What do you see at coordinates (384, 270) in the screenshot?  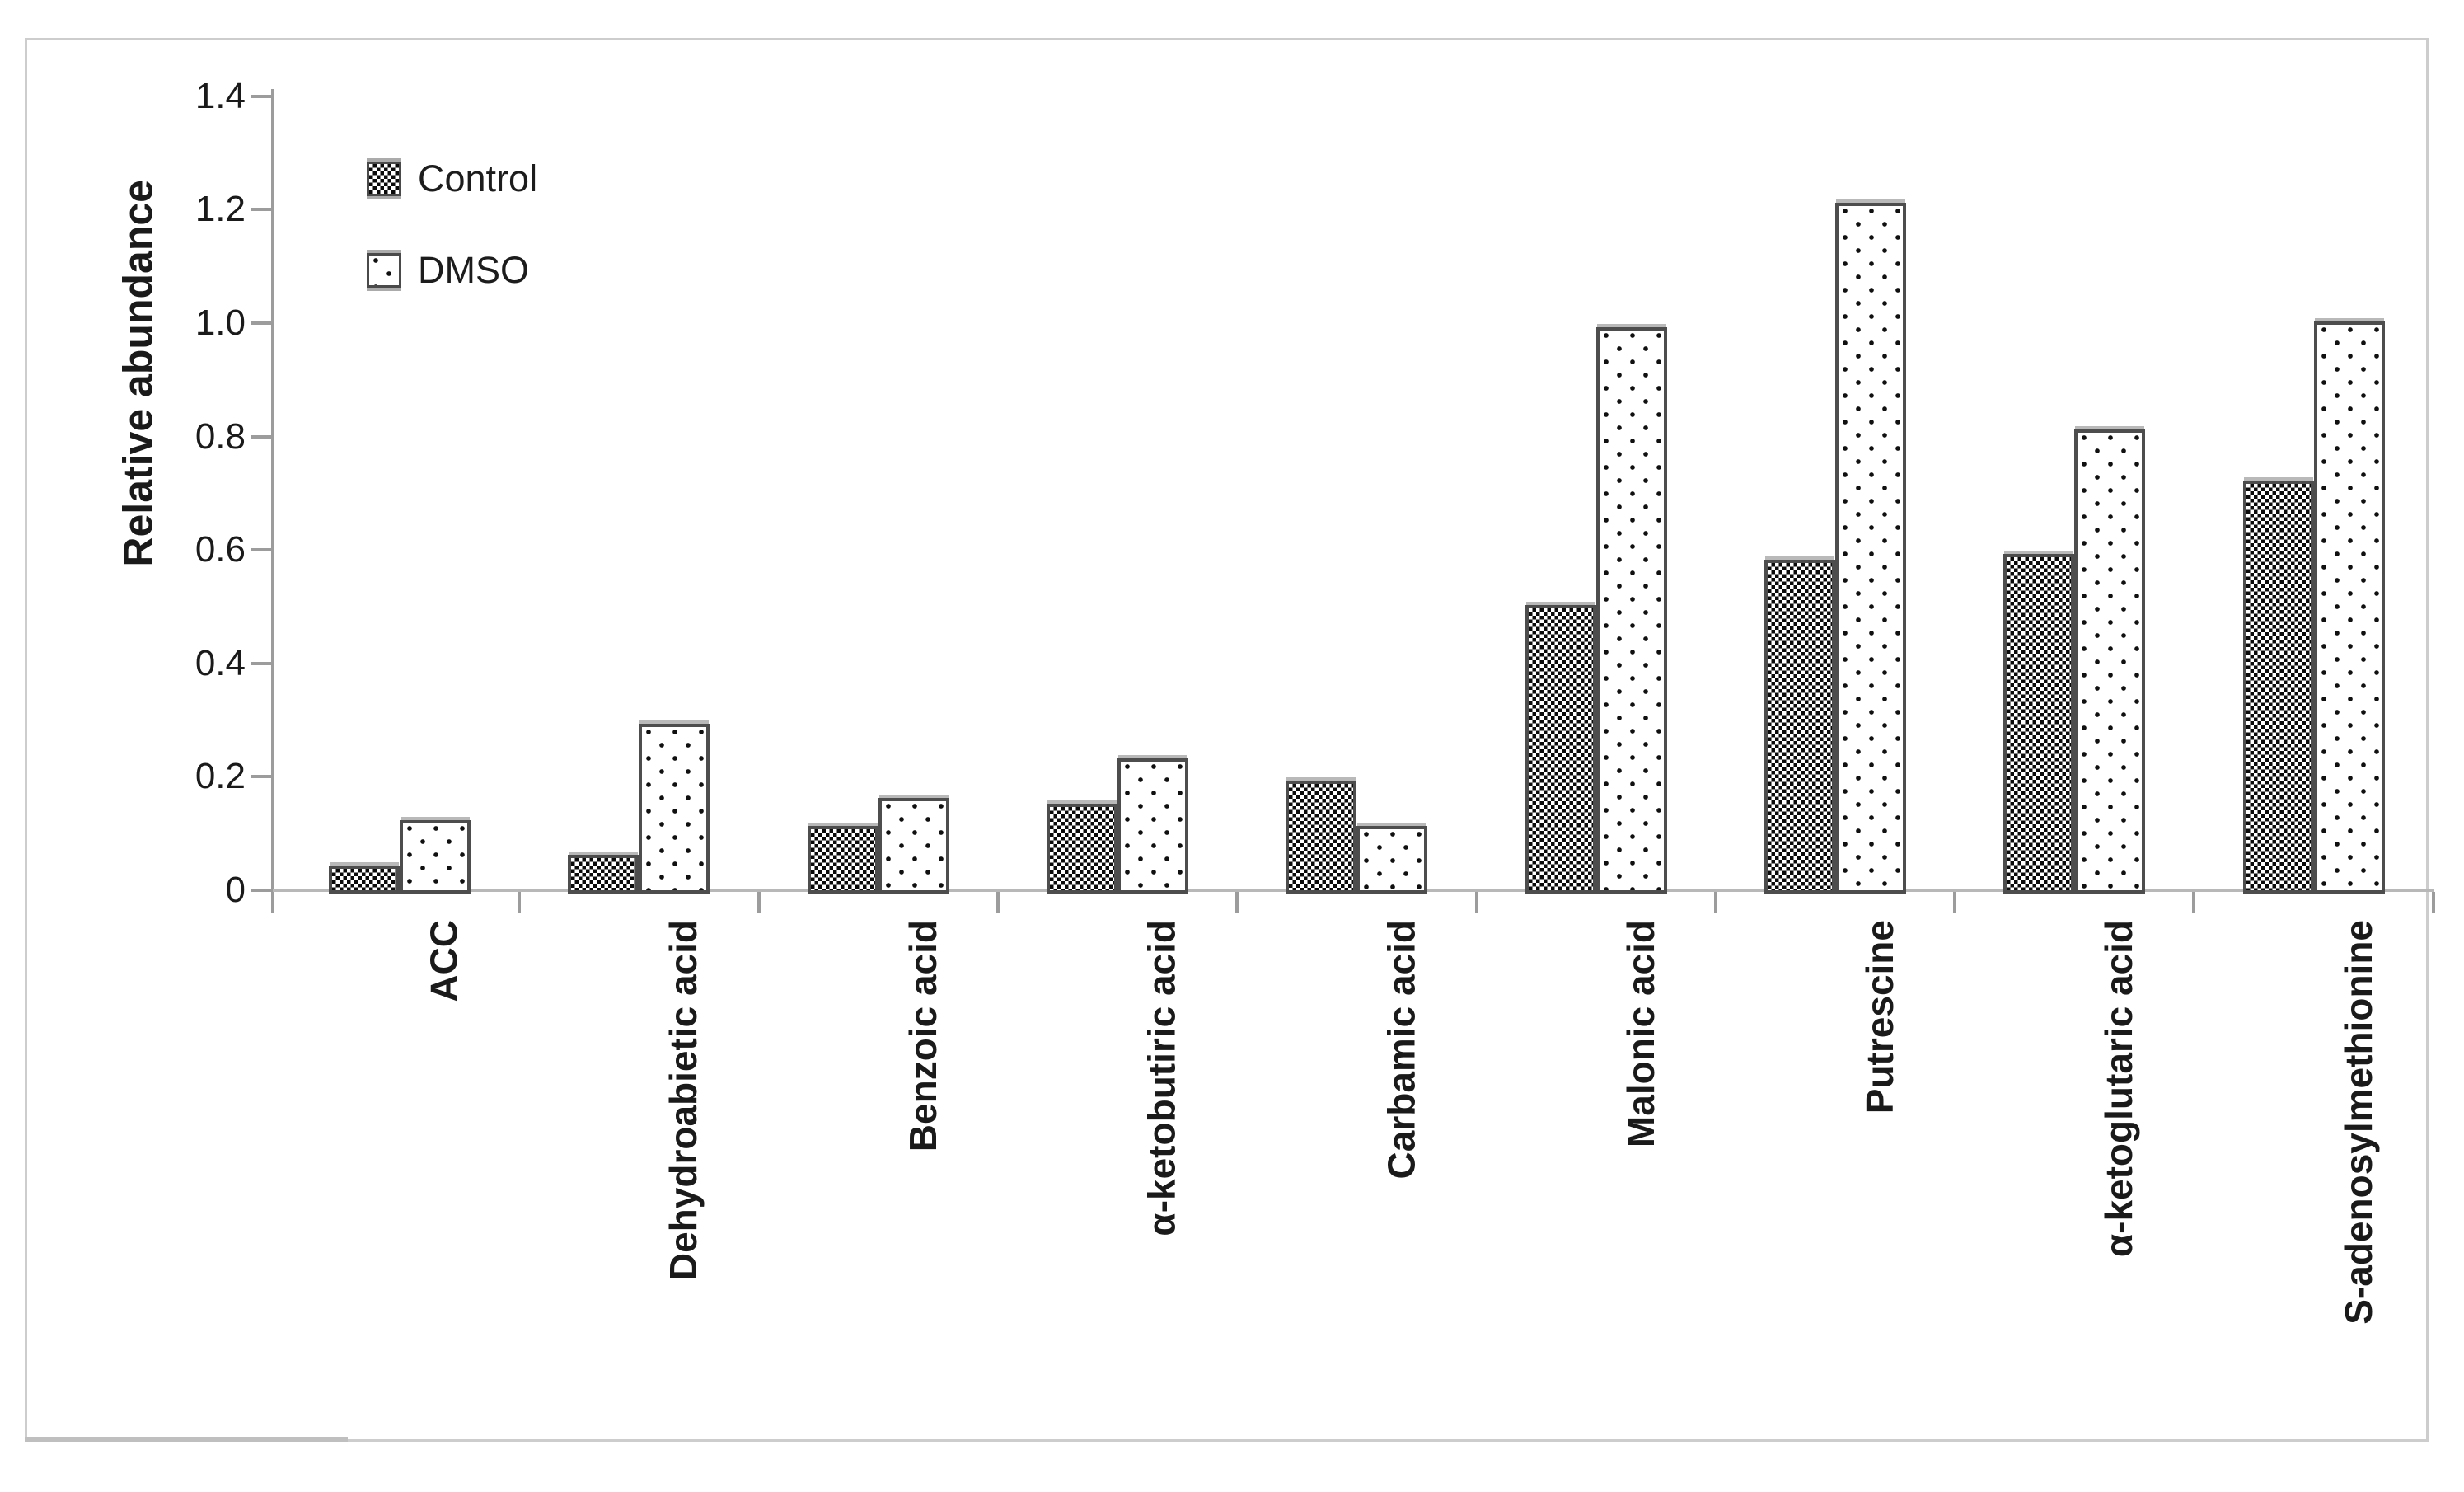 I see `dotted-swatch-icon` at bounding box center [384, 270].